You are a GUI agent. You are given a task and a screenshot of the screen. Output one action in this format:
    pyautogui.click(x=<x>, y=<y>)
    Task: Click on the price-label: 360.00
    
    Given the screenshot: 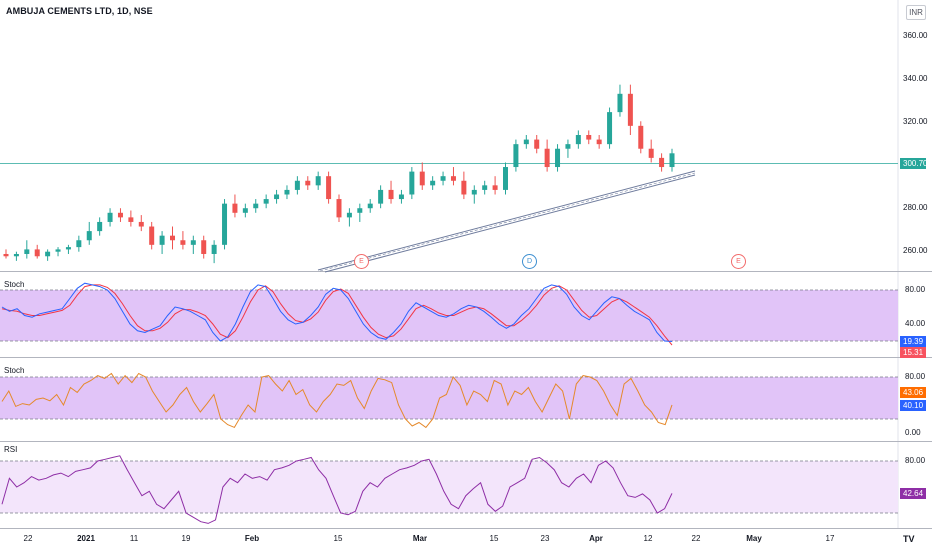 What is the action you would take?
    pyautogui.click(x=915, y=35)
    